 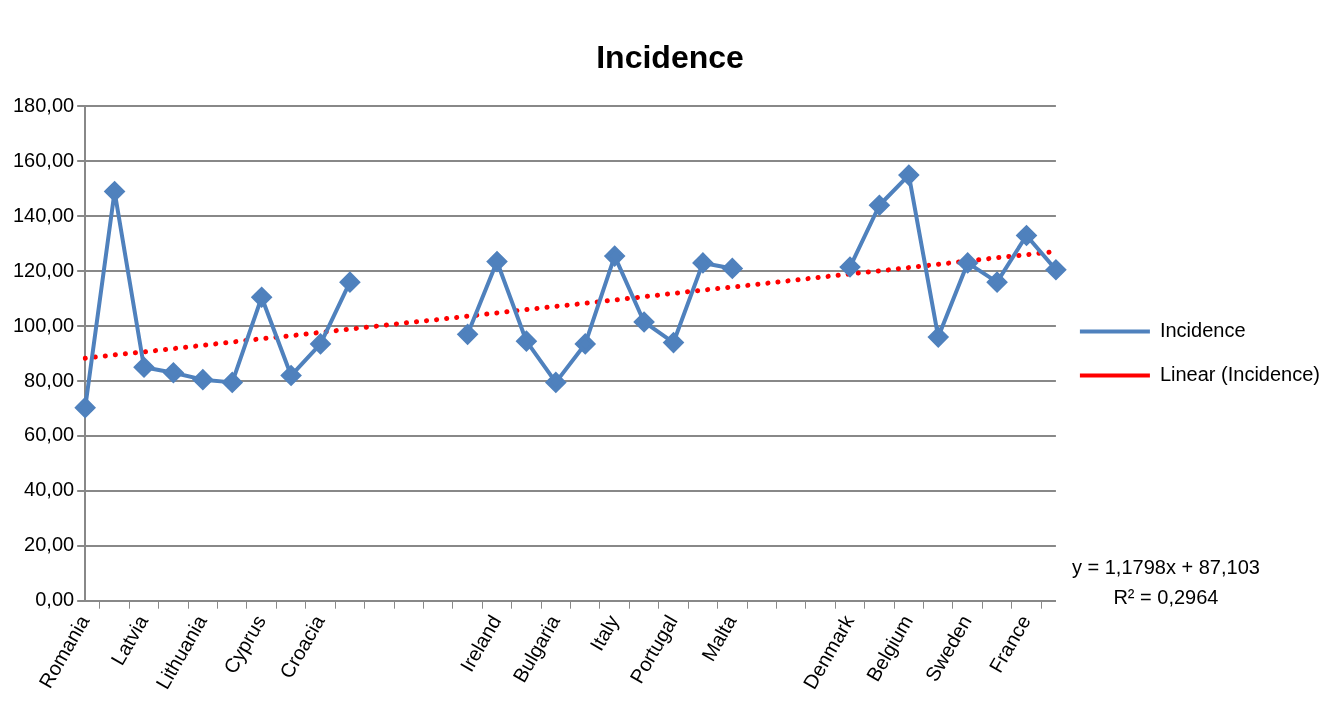 I want to click on y-tick-label: 120,00, so click(x=44, y=269).